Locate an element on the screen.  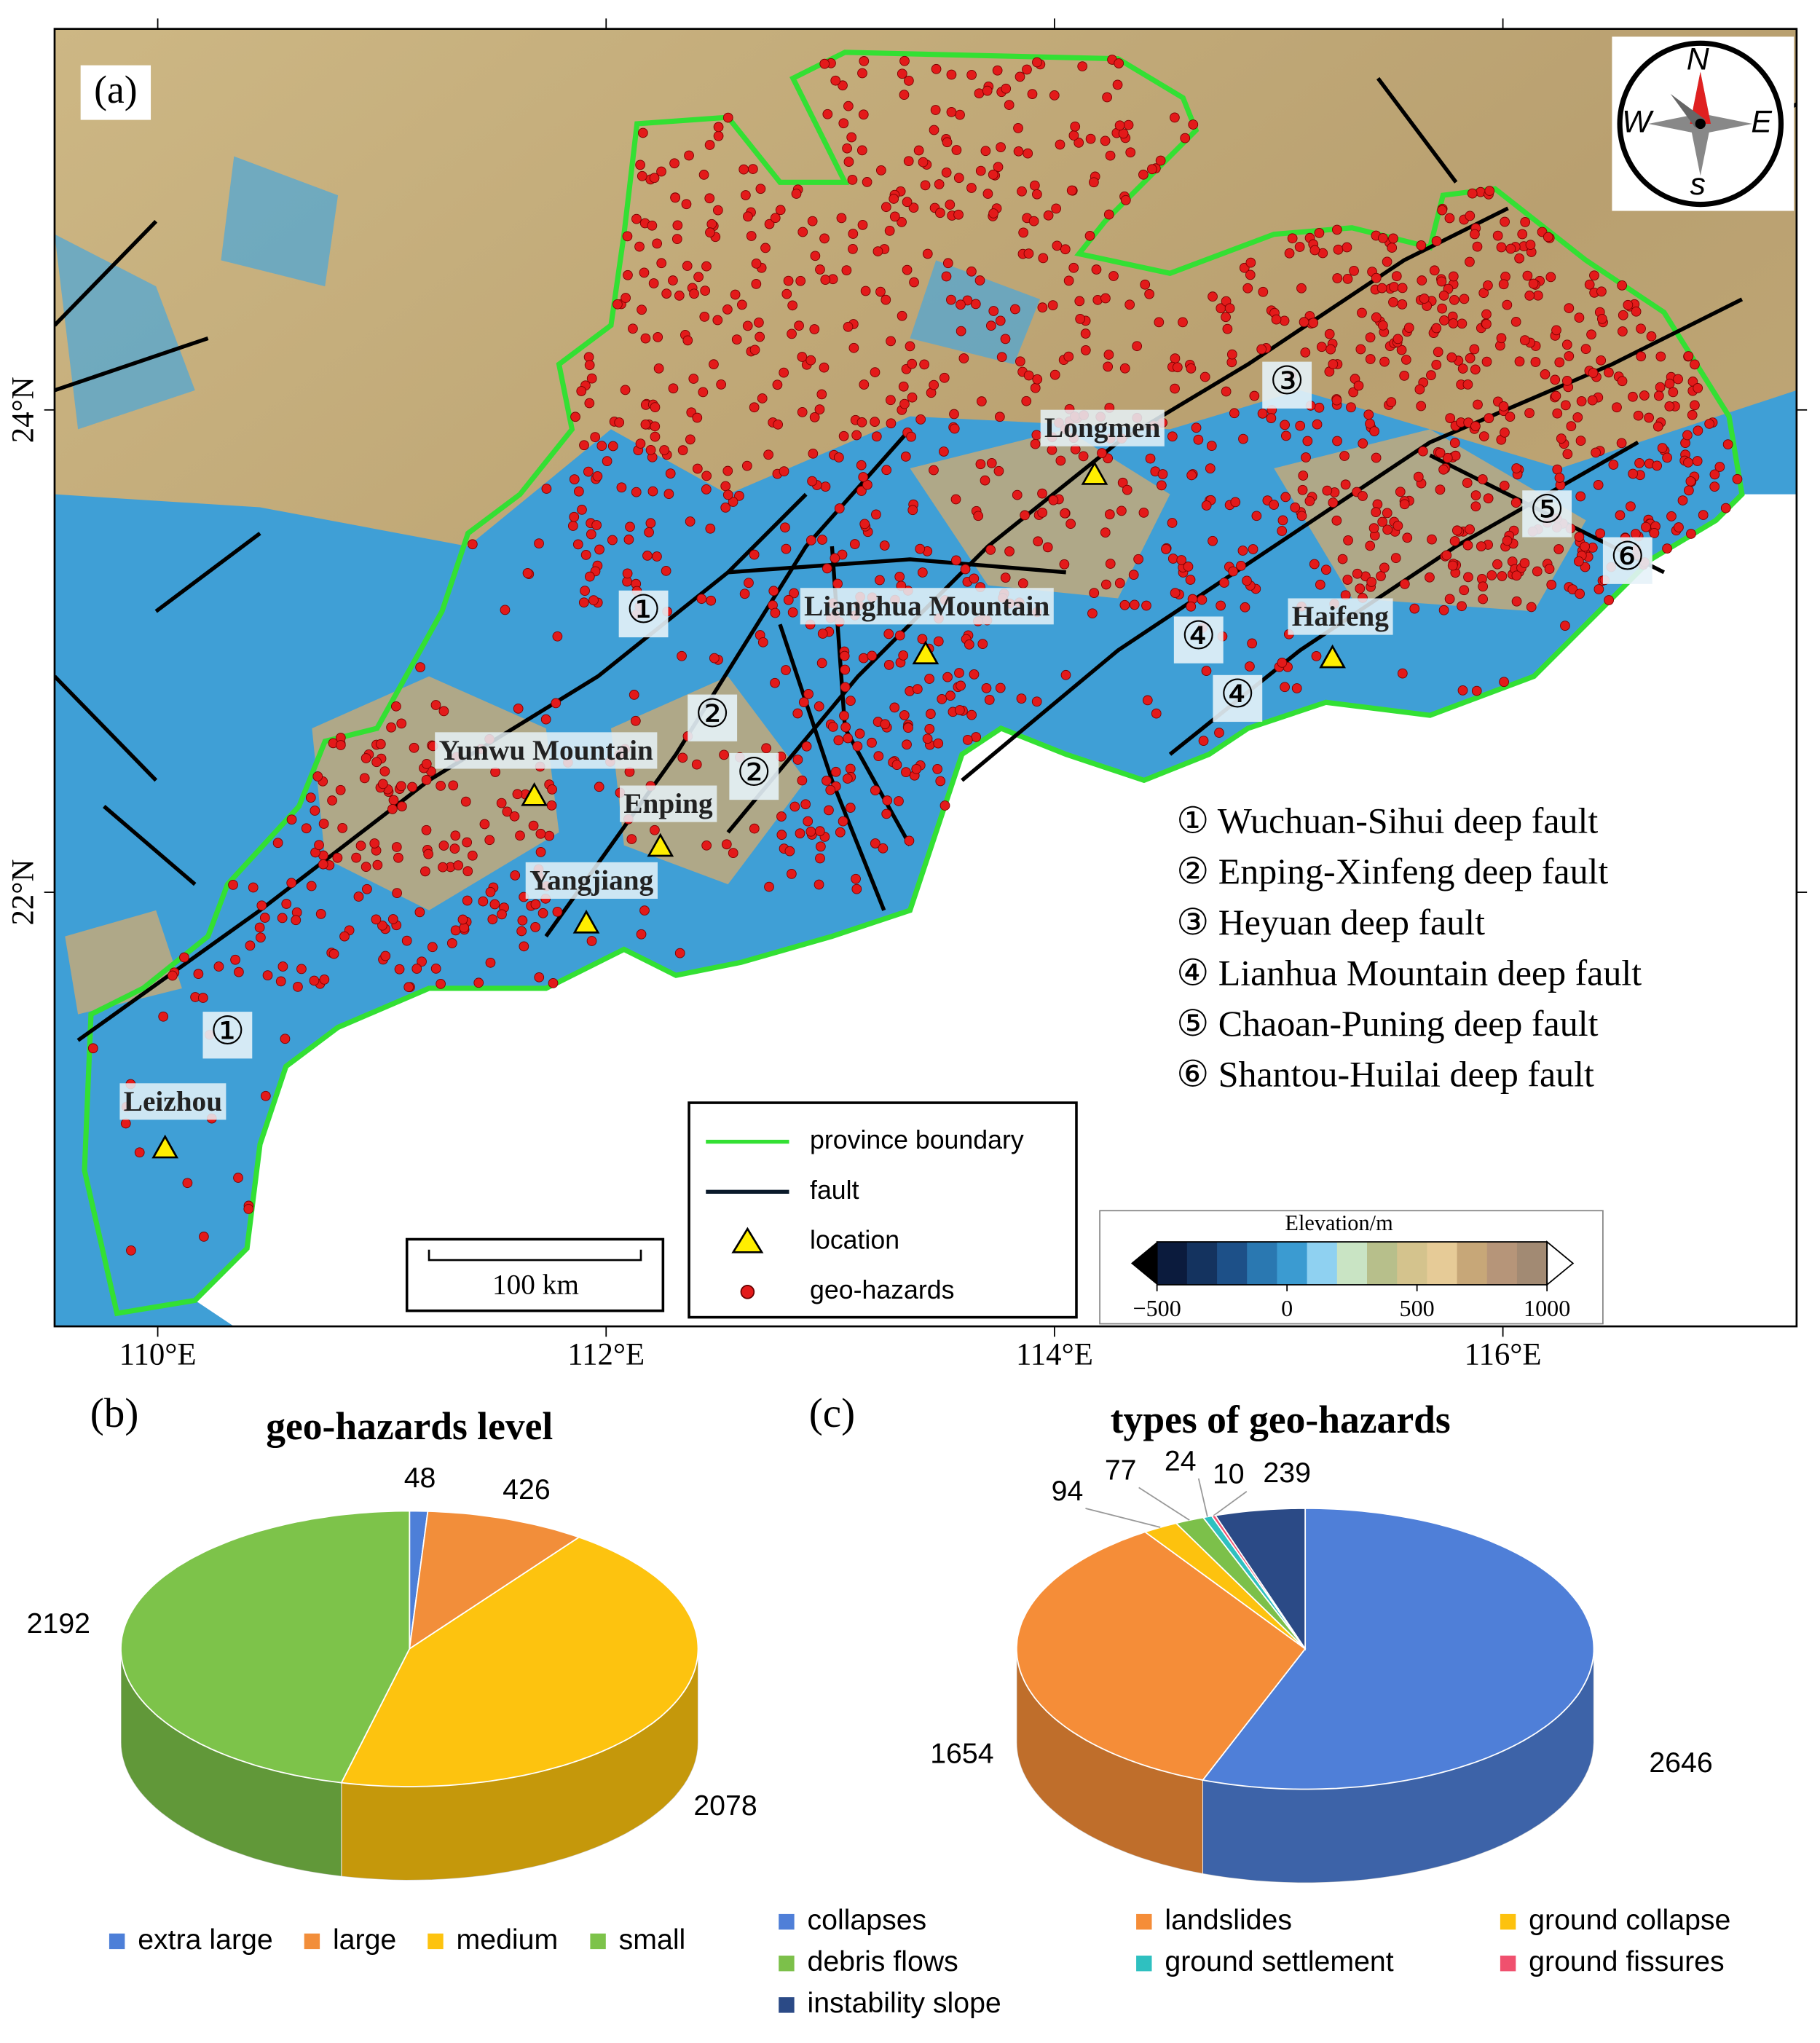
legend-label: geo-hazards is located at coordinates (882, 1290).